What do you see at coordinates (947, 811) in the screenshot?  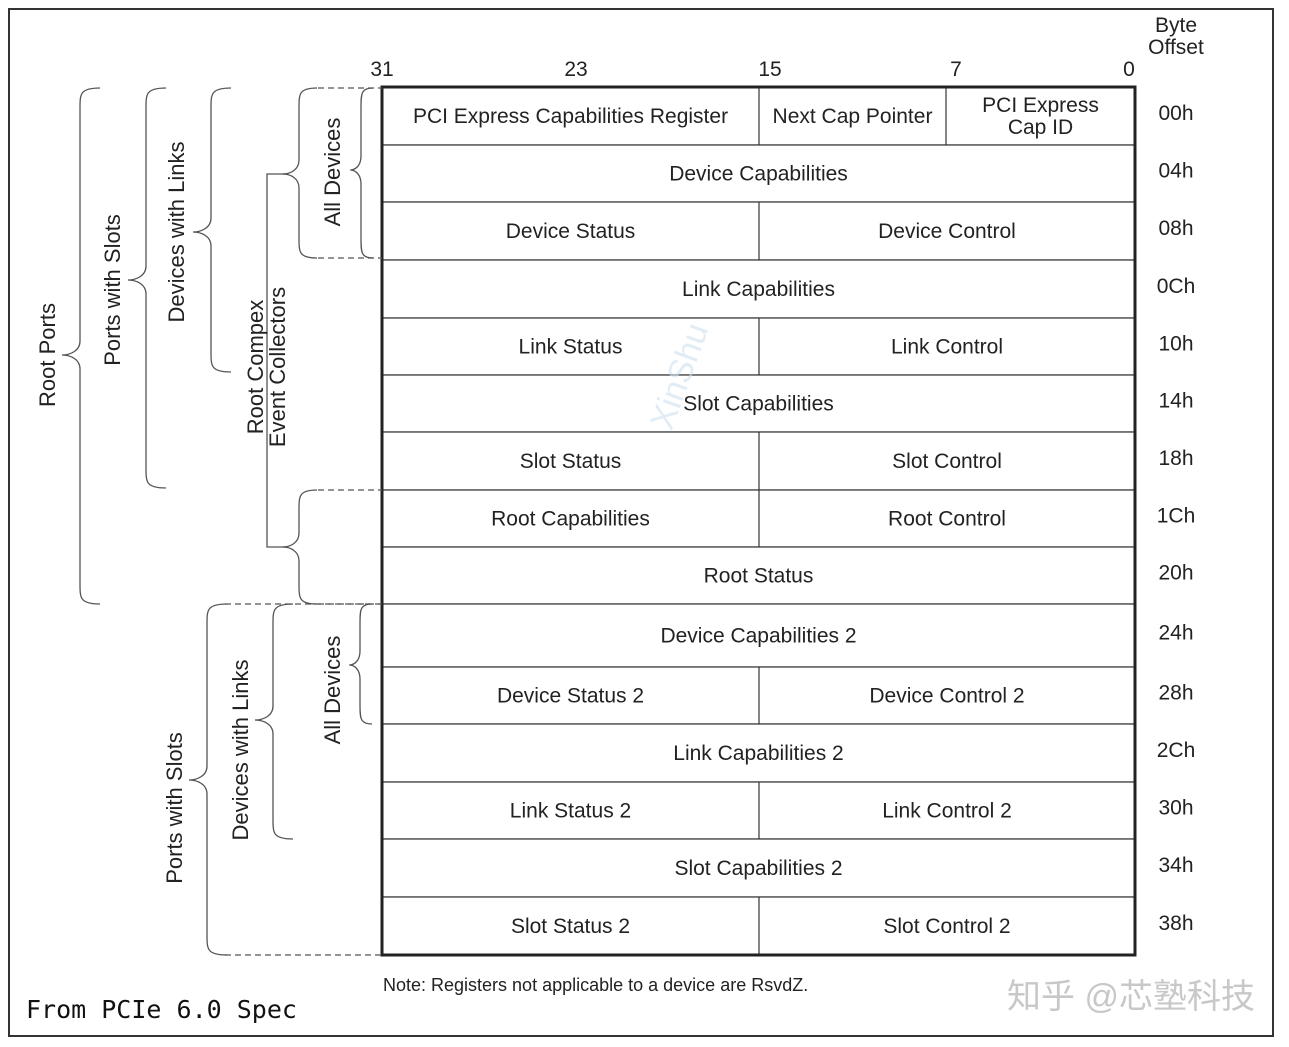 I see `register-field: Link Control 2` at bounding box center [947, 811].